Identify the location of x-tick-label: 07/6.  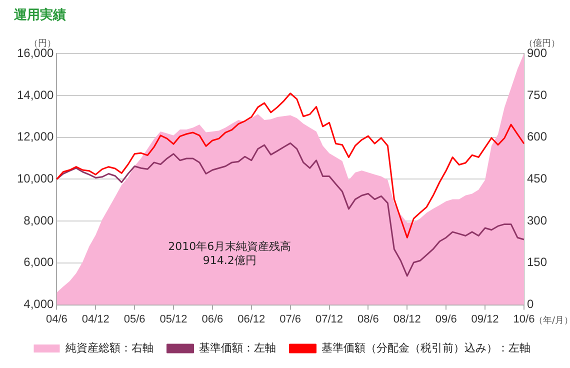
(291, 319).